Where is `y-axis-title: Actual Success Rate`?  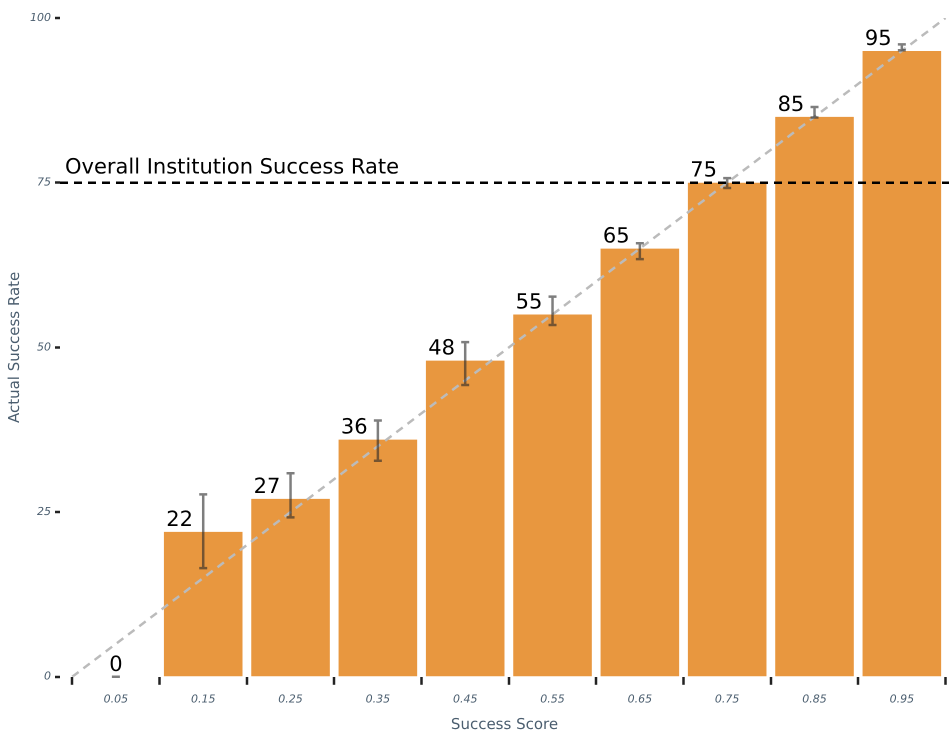 y-axis-title: Actual Success Rate is located at coordinates (13, 348).